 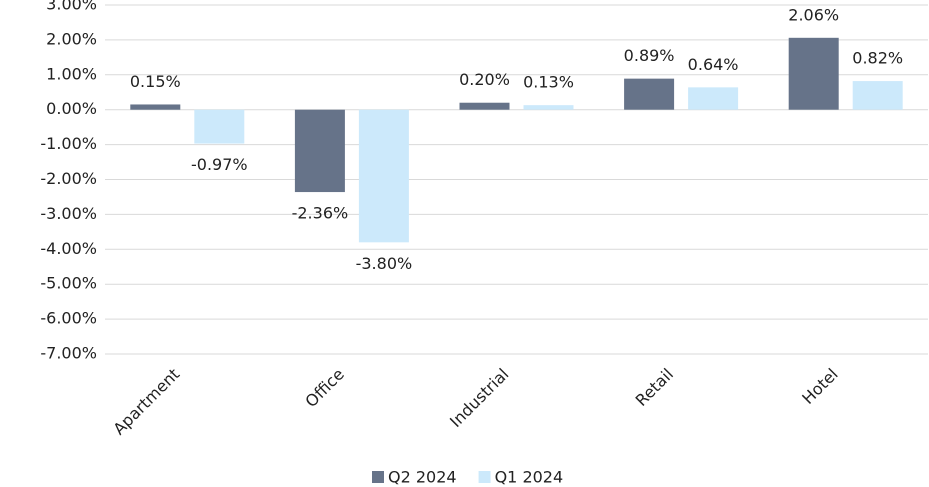 I want to click on data-label: 0.15%, so click(x=155, y=81).